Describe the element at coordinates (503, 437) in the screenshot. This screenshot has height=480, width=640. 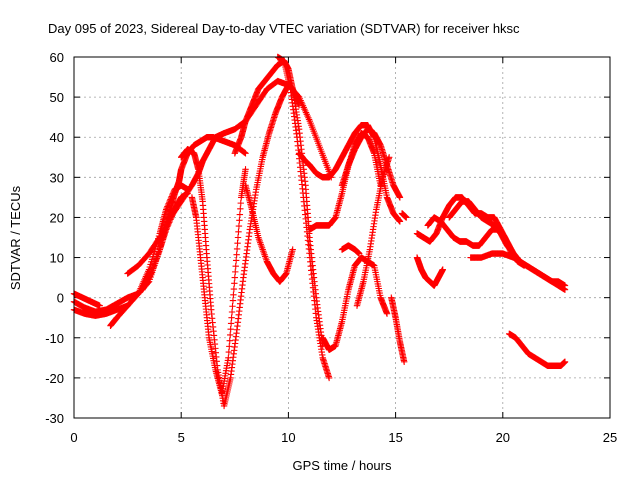
I see `x-tick-label: 20` at that location.